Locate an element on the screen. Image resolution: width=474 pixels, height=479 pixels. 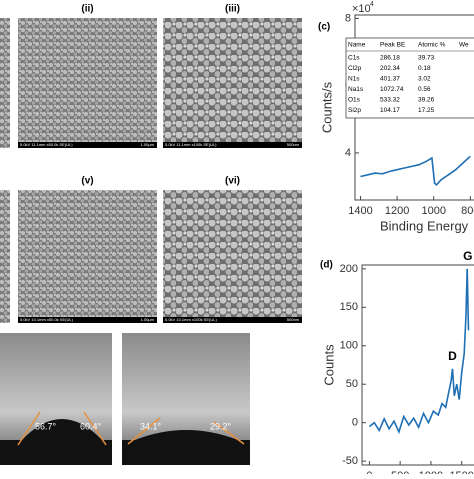
panel-label: (ii) is located at coordinates (87, 9).